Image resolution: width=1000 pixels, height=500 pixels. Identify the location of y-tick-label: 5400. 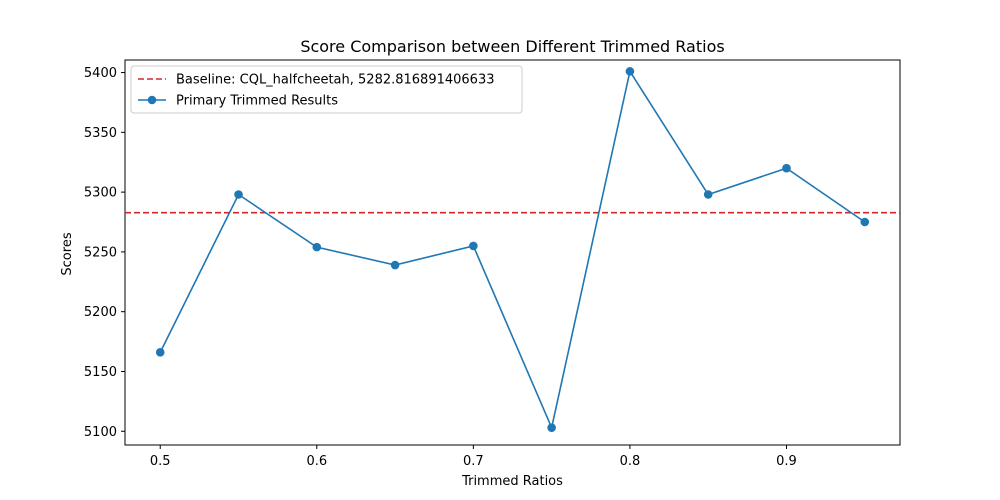
(100, 73).